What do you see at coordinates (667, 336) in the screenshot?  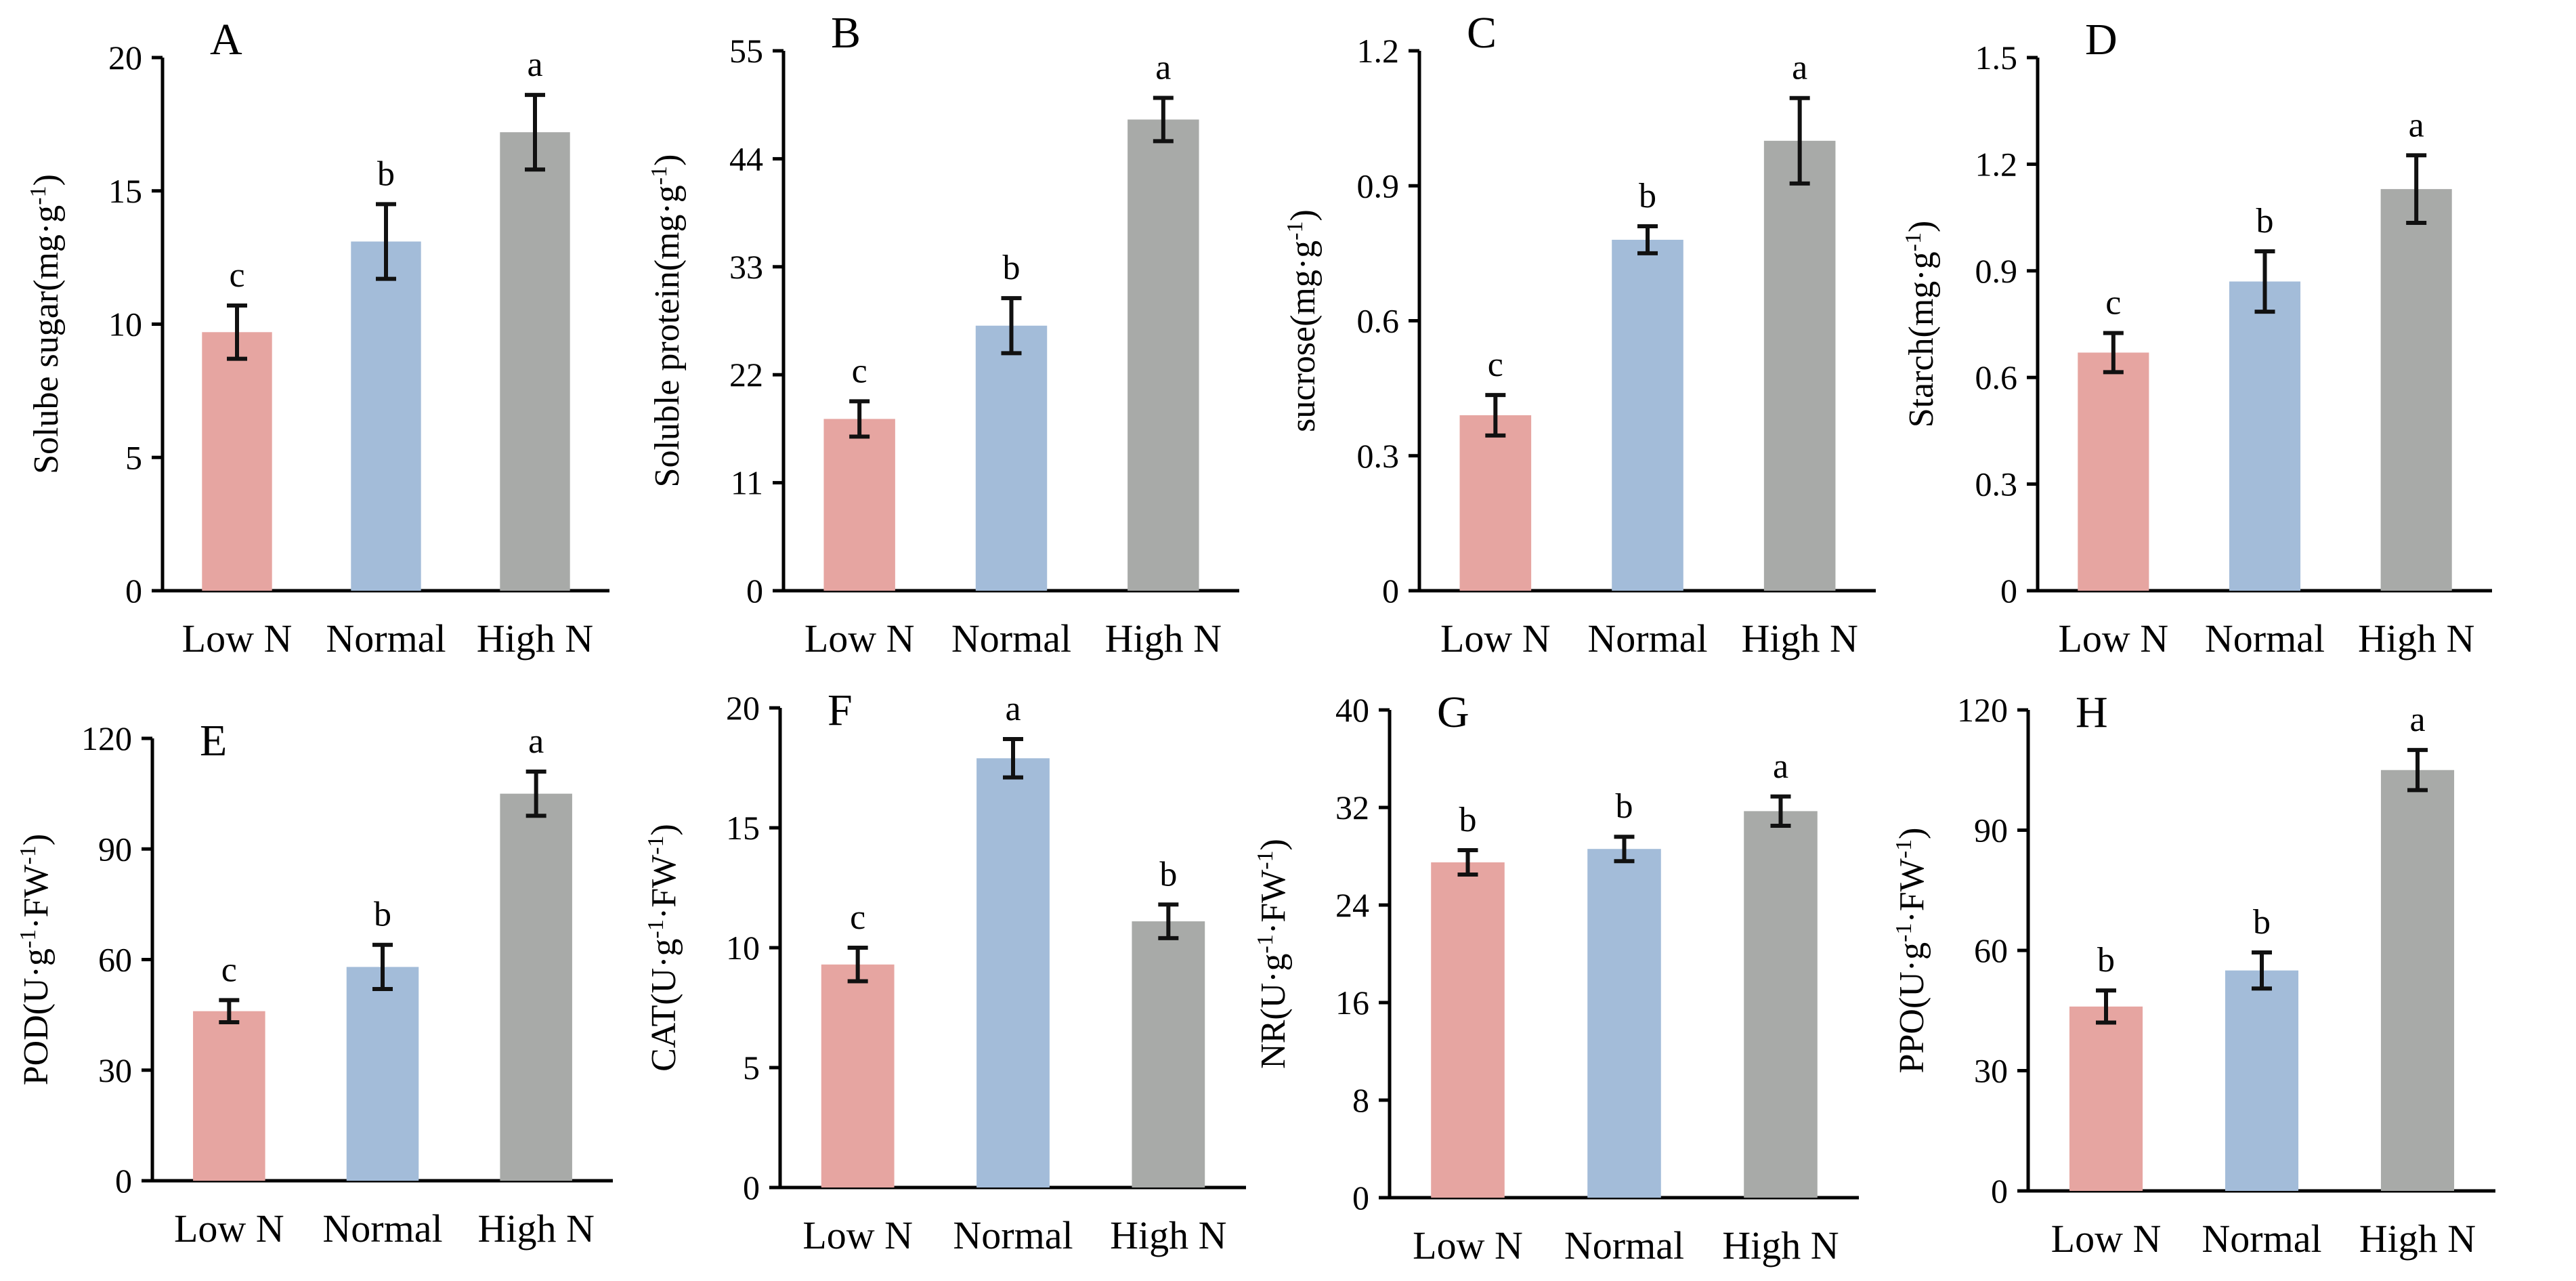 I see `y-axis-label-text: Soluble protein(mg·g` at bounding box center [667, 336].